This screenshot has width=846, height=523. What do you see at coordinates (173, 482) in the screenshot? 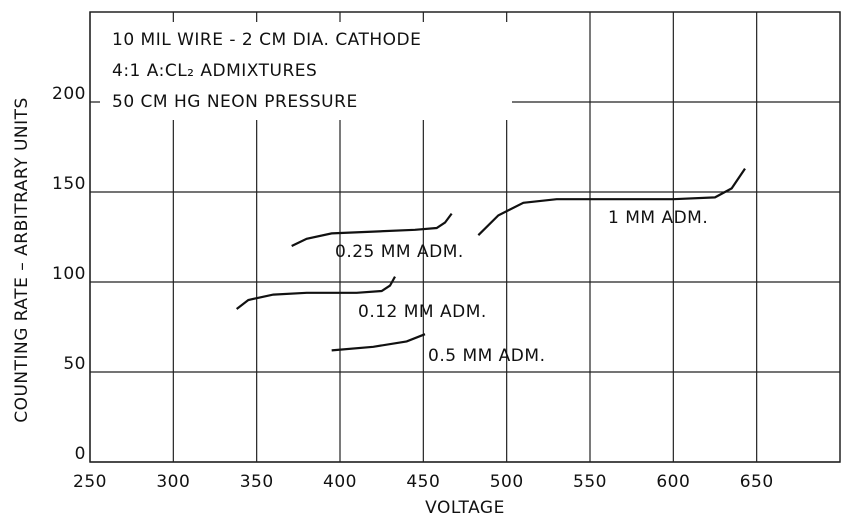
I see `x-tick-label: 300` at bounding box center [173, 482].